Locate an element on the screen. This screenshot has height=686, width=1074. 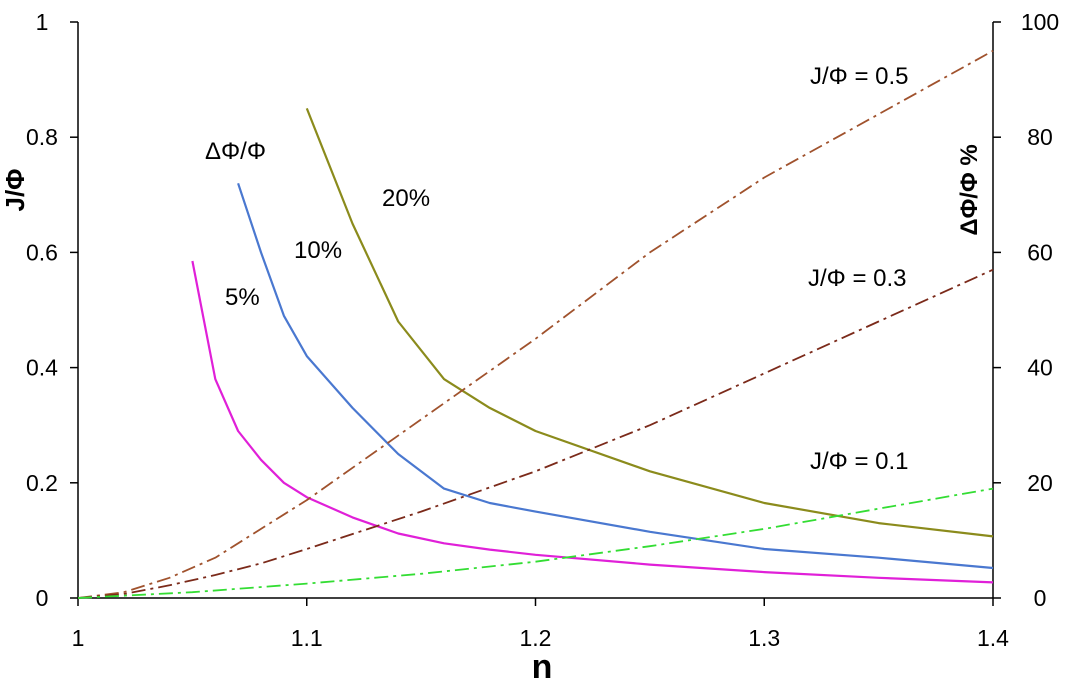
y-axis-left-title: J/Φ is located at coordinates (15, 189).